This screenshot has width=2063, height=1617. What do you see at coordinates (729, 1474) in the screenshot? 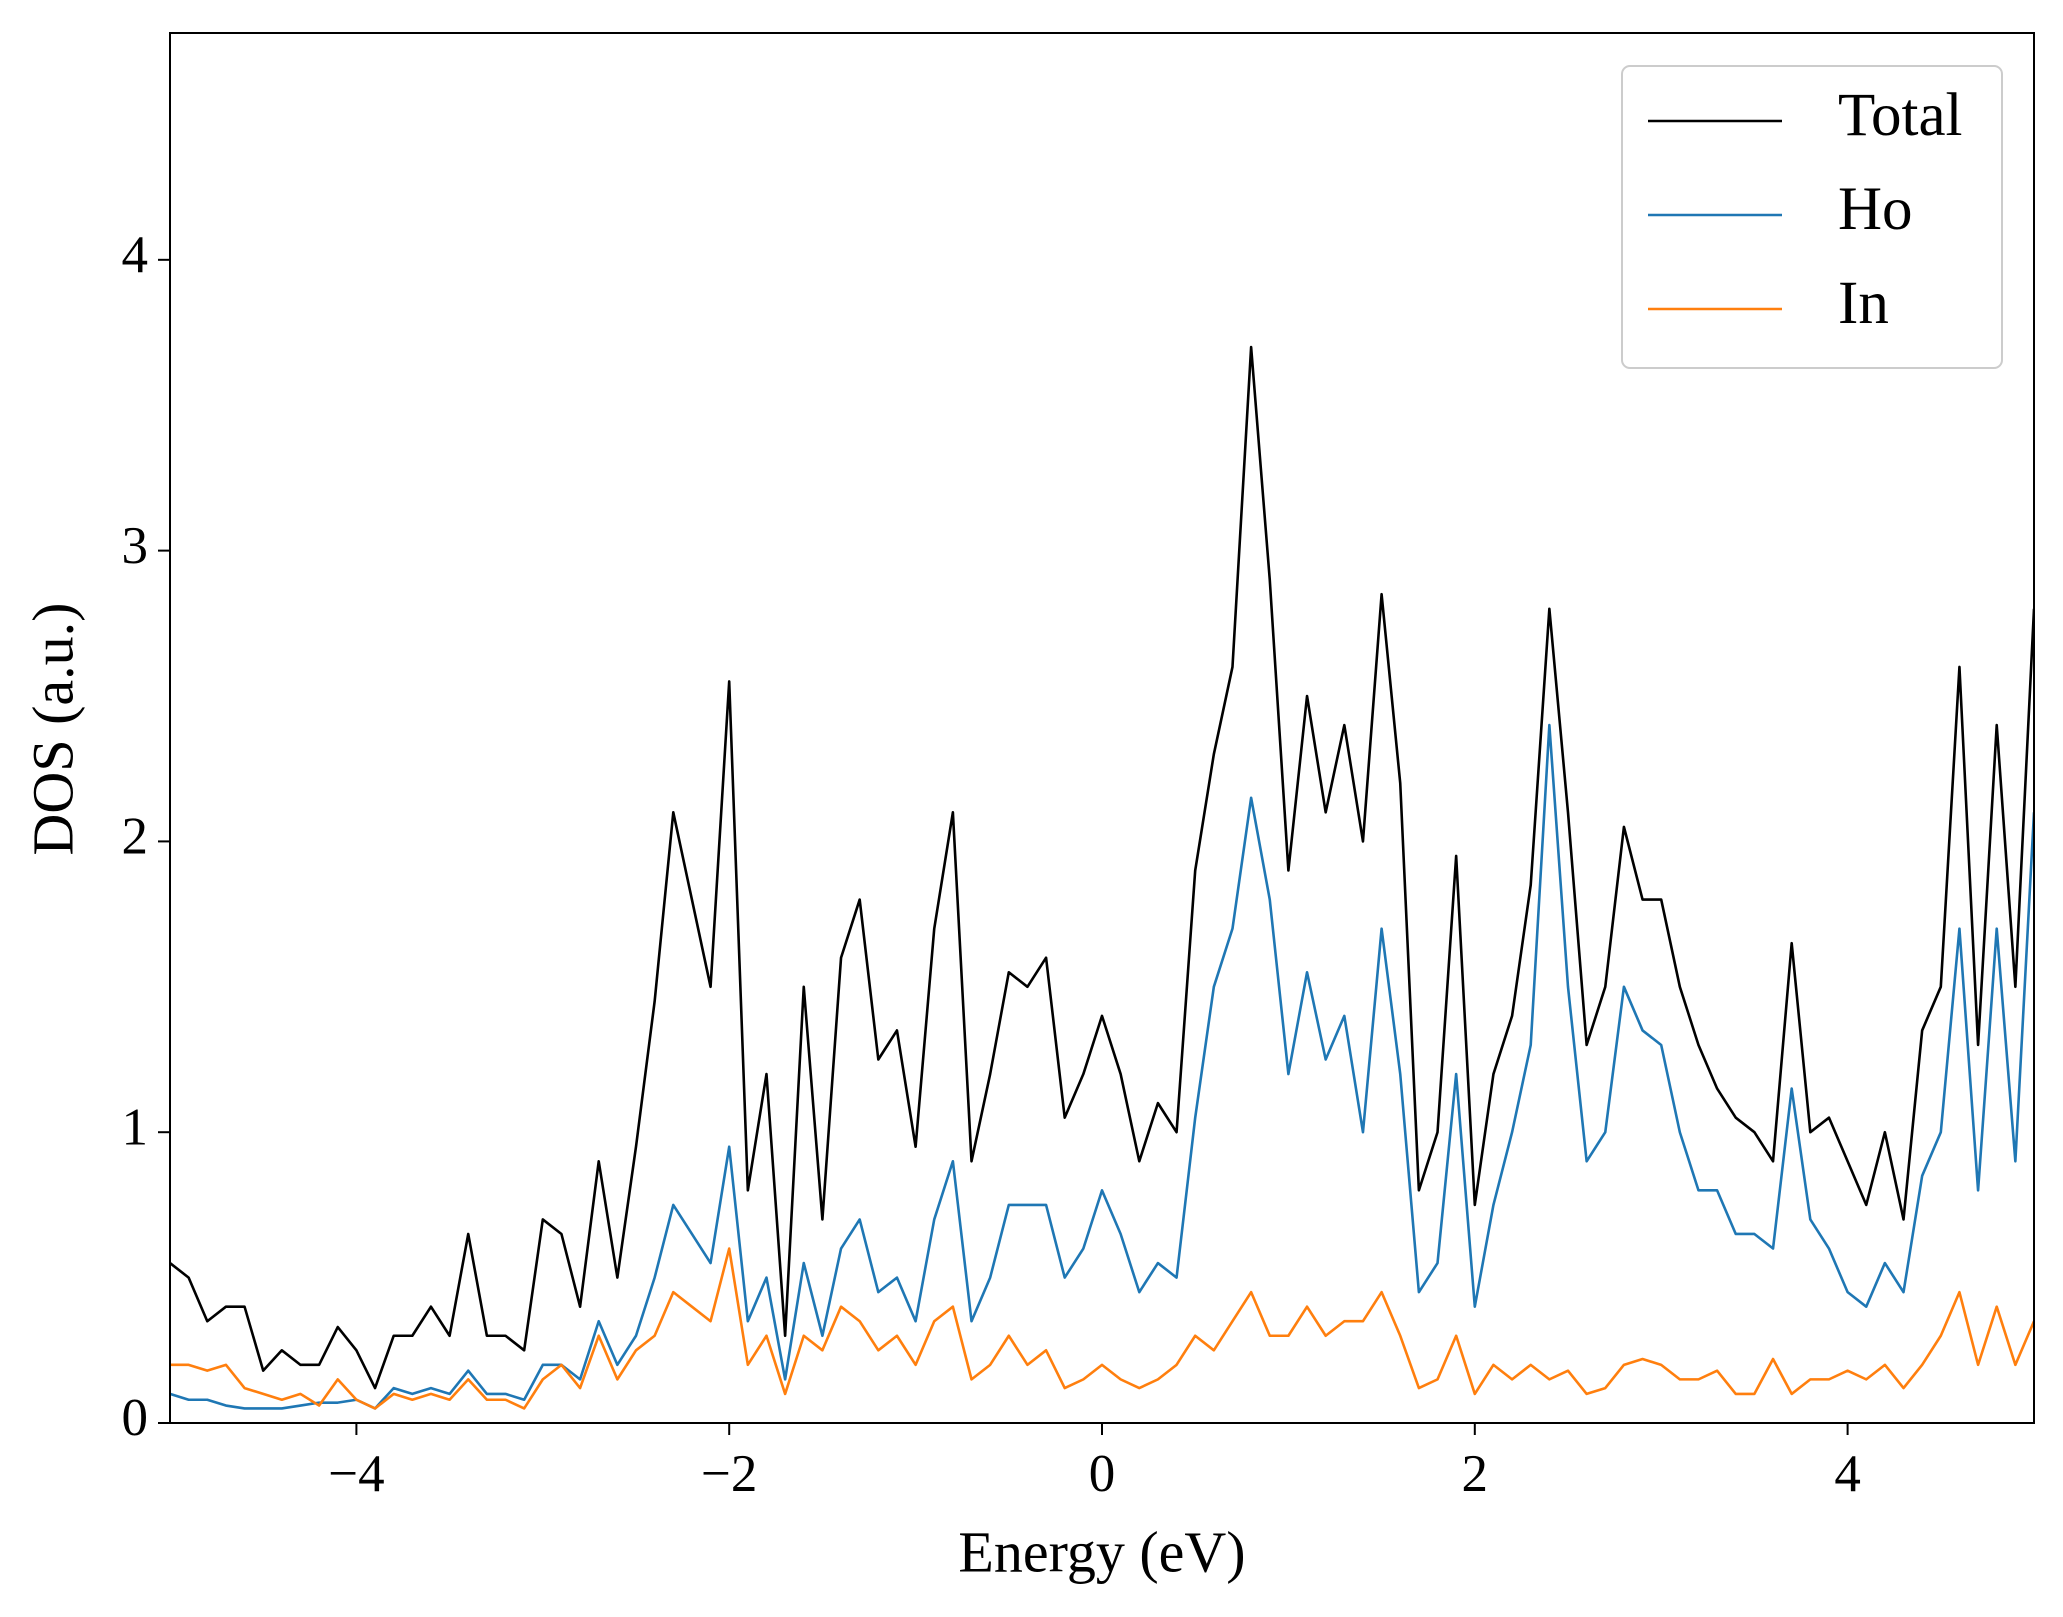
I see `x-tick-label: −2` at bounding box center [729, 1474].